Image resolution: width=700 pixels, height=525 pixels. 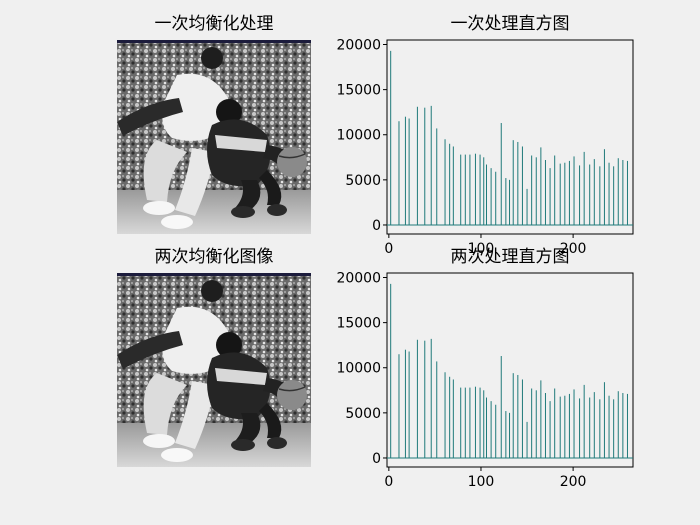 What do you see at coordinates (510, 370) in the screenshot?
I see `histogram-2-plot-area` at bounding box center [510, 370].